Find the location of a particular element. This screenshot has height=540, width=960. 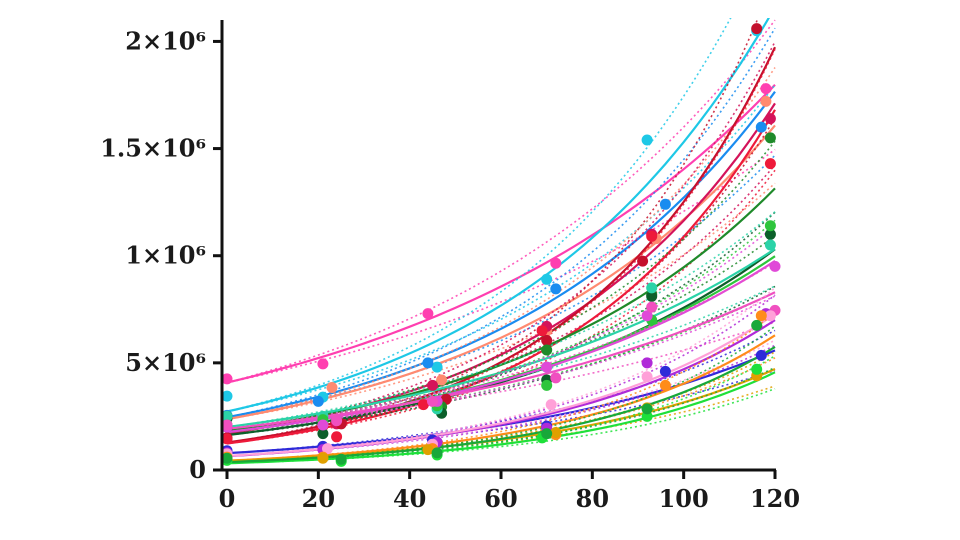

x-tick-label: 40 is located at coordinates (409, 498).